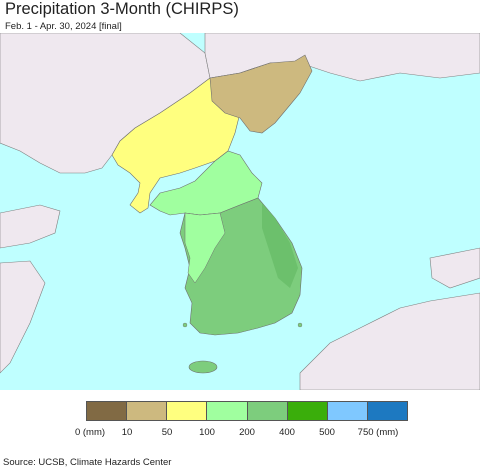  I want to click on legend-label-500: 500, so click(327, 432).